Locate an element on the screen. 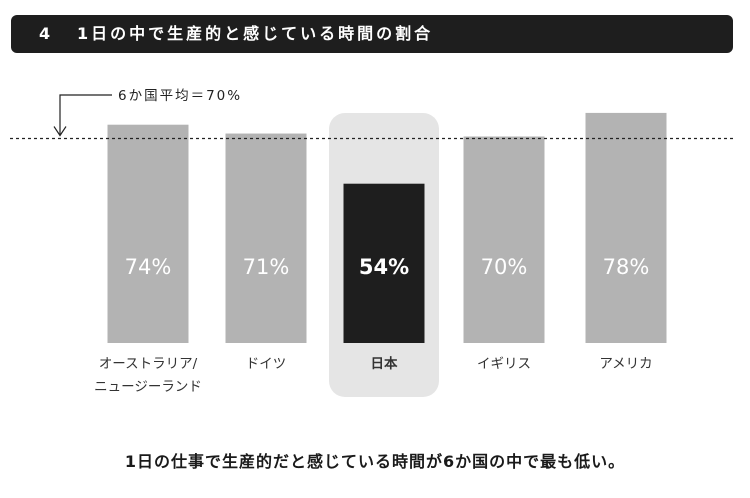 The height and width of the screenshot is (498, 750). value-label-3: 70% is located at coordinates (504, 267).